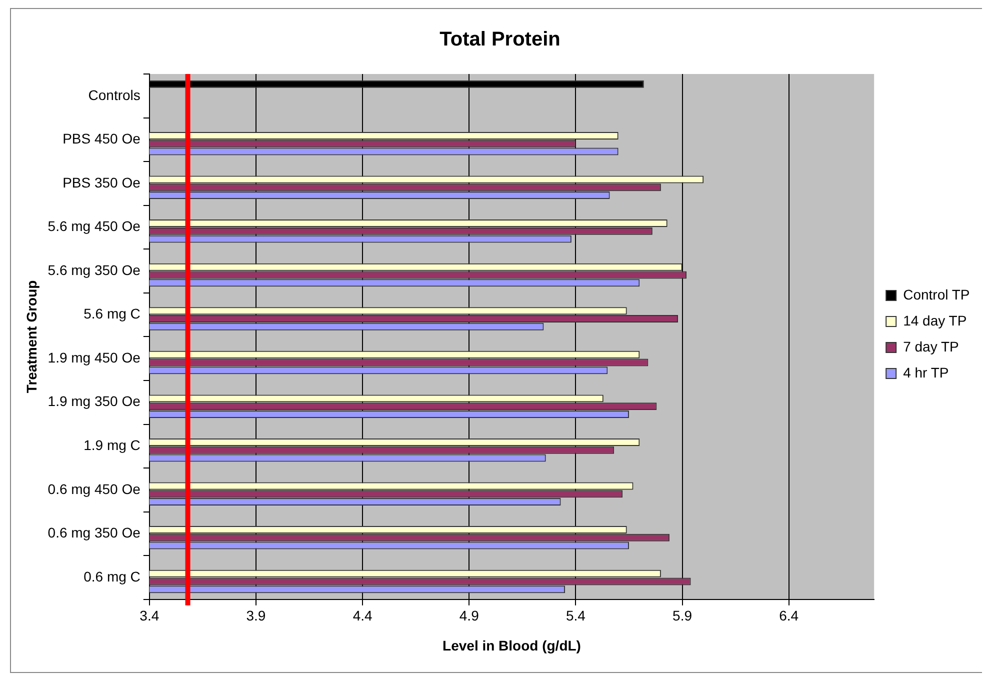 This screenshot has height=675, width=984. I want to click on y-tick-label: 5.6 mg C, so click(112, 314).